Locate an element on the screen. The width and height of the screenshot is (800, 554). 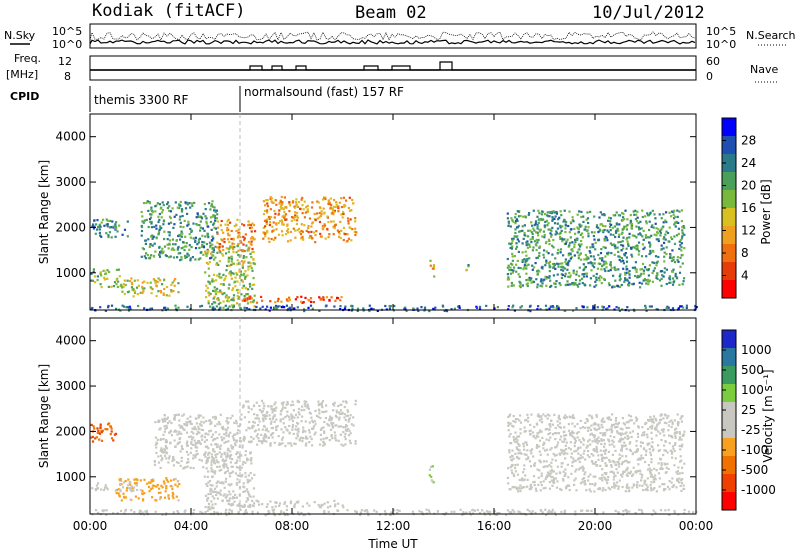
nsky-label: N.Sky is located at coordinates (20, 35).